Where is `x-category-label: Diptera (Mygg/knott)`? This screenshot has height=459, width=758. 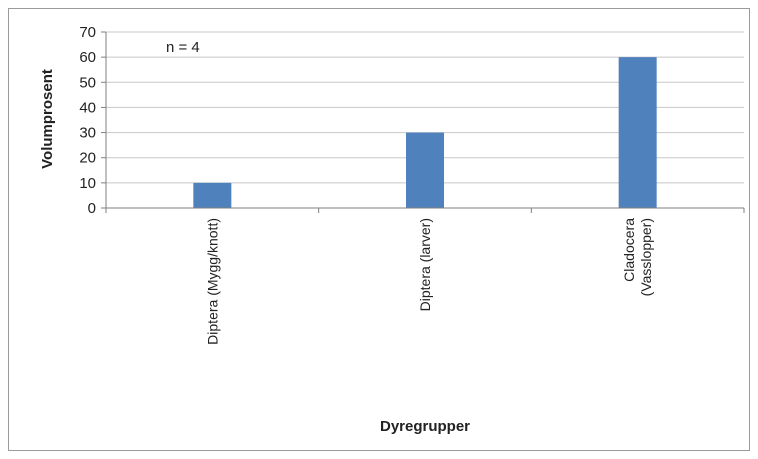 x-category-label: Diptera (Mygg/knott) is located at coordinates (212, 281).